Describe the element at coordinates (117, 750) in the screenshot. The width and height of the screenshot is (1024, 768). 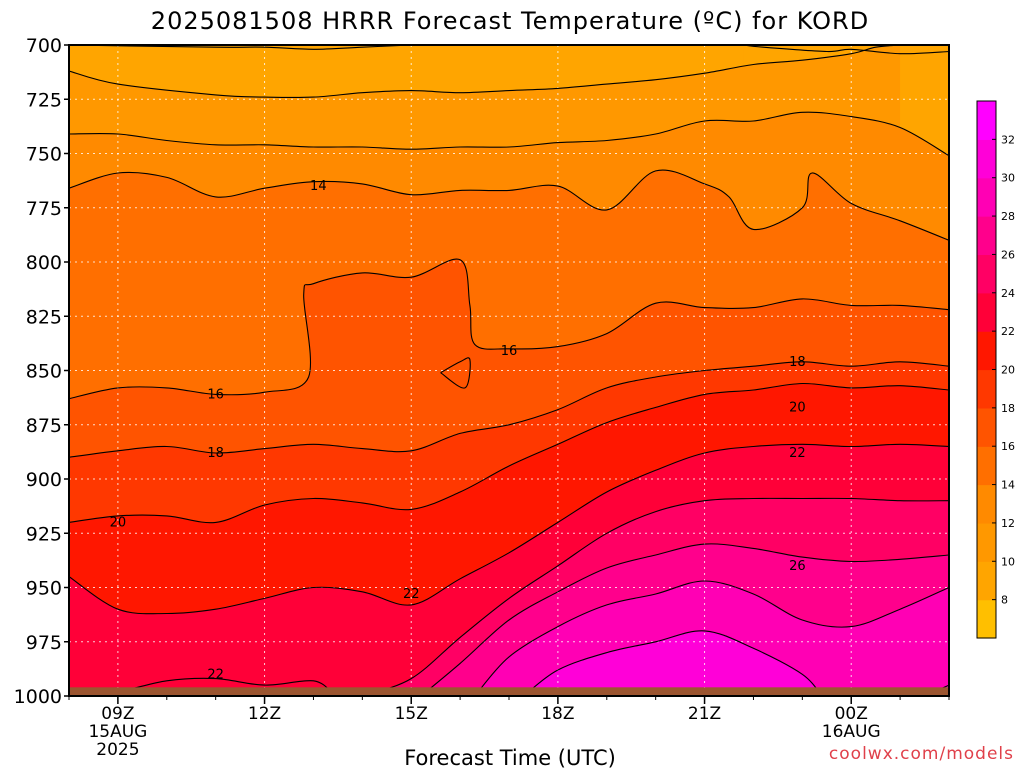
I see `x-tick-label: 2025` at that location.